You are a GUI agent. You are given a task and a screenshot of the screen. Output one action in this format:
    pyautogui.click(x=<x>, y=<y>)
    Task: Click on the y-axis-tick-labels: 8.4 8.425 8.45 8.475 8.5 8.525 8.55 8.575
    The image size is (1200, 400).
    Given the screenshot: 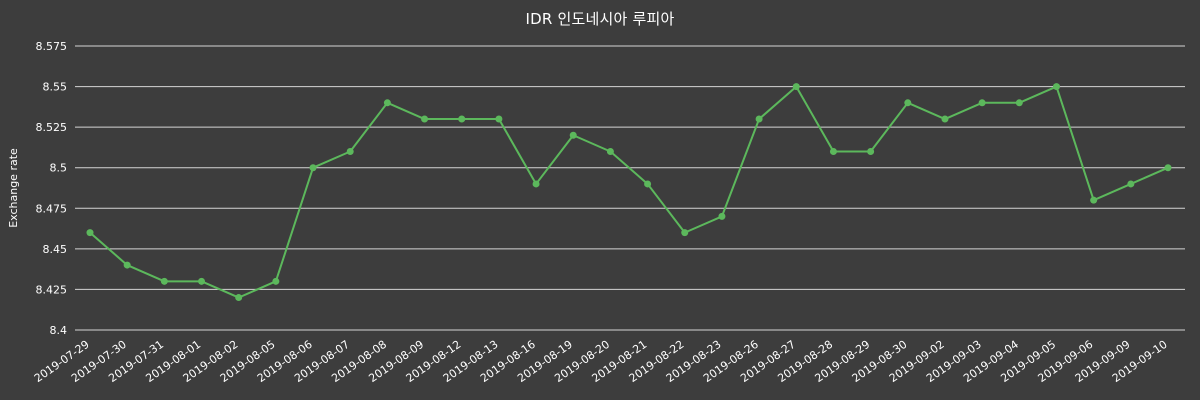 What is the action you would take?
    pyautogui.click(x=52, y=188)
    